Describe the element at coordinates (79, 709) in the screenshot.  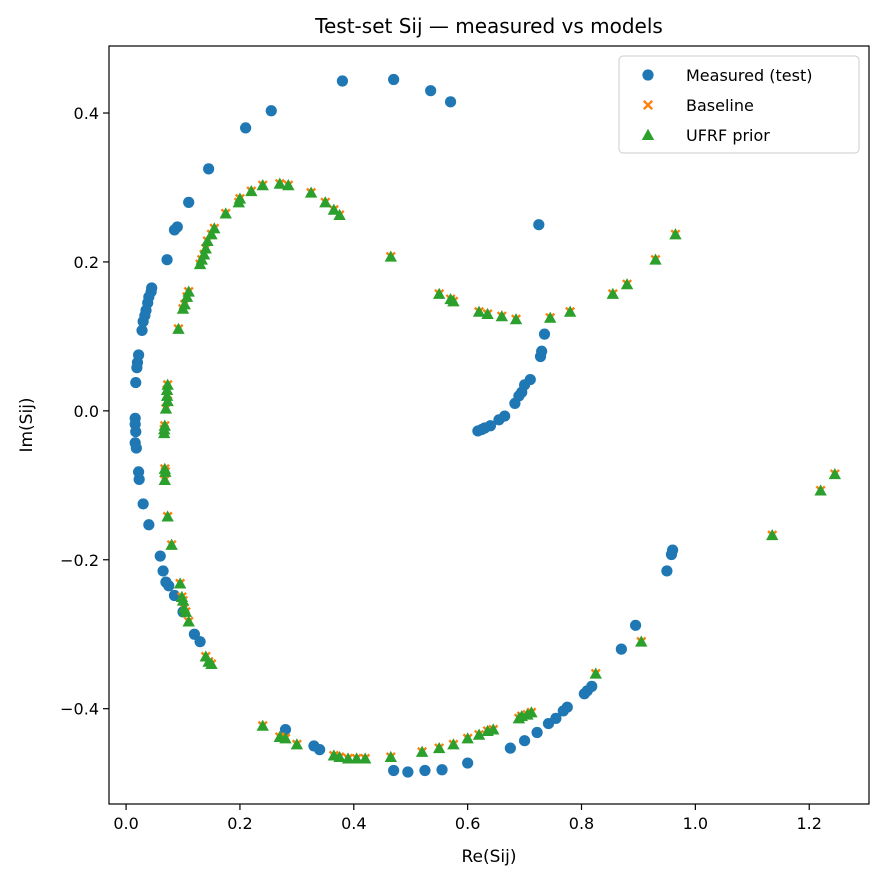
I see `y-tick-label: −0.4` at that location.